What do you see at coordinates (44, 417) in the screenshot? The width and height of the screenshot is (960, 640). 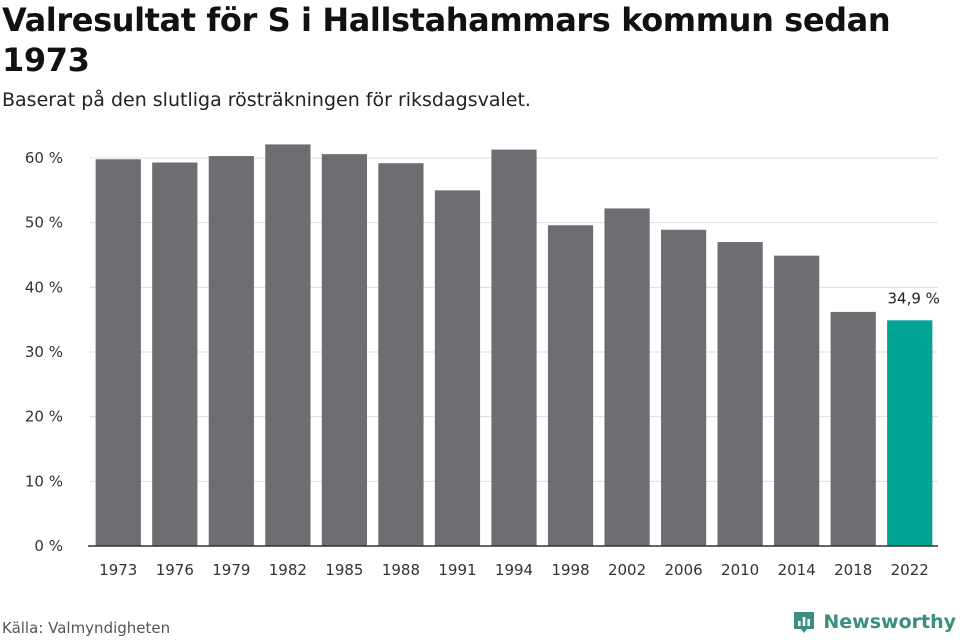 I see `y-tick-label: 20 %` at bounding box center [44, 417].